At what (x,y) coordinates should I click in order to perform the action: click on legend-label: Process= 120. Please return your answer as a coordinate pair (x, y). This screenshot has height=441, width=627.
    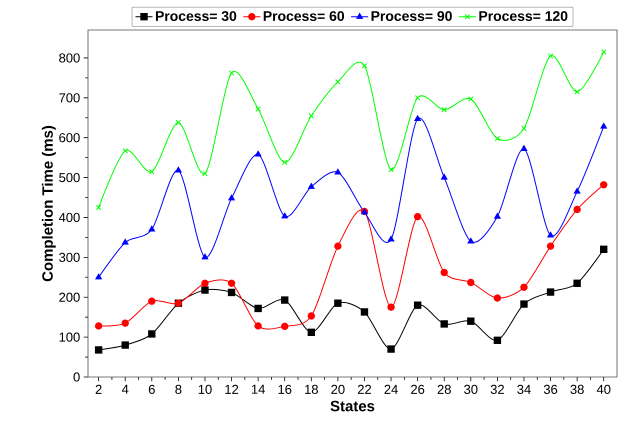
    Looking at the image, I should click on (523, 16).